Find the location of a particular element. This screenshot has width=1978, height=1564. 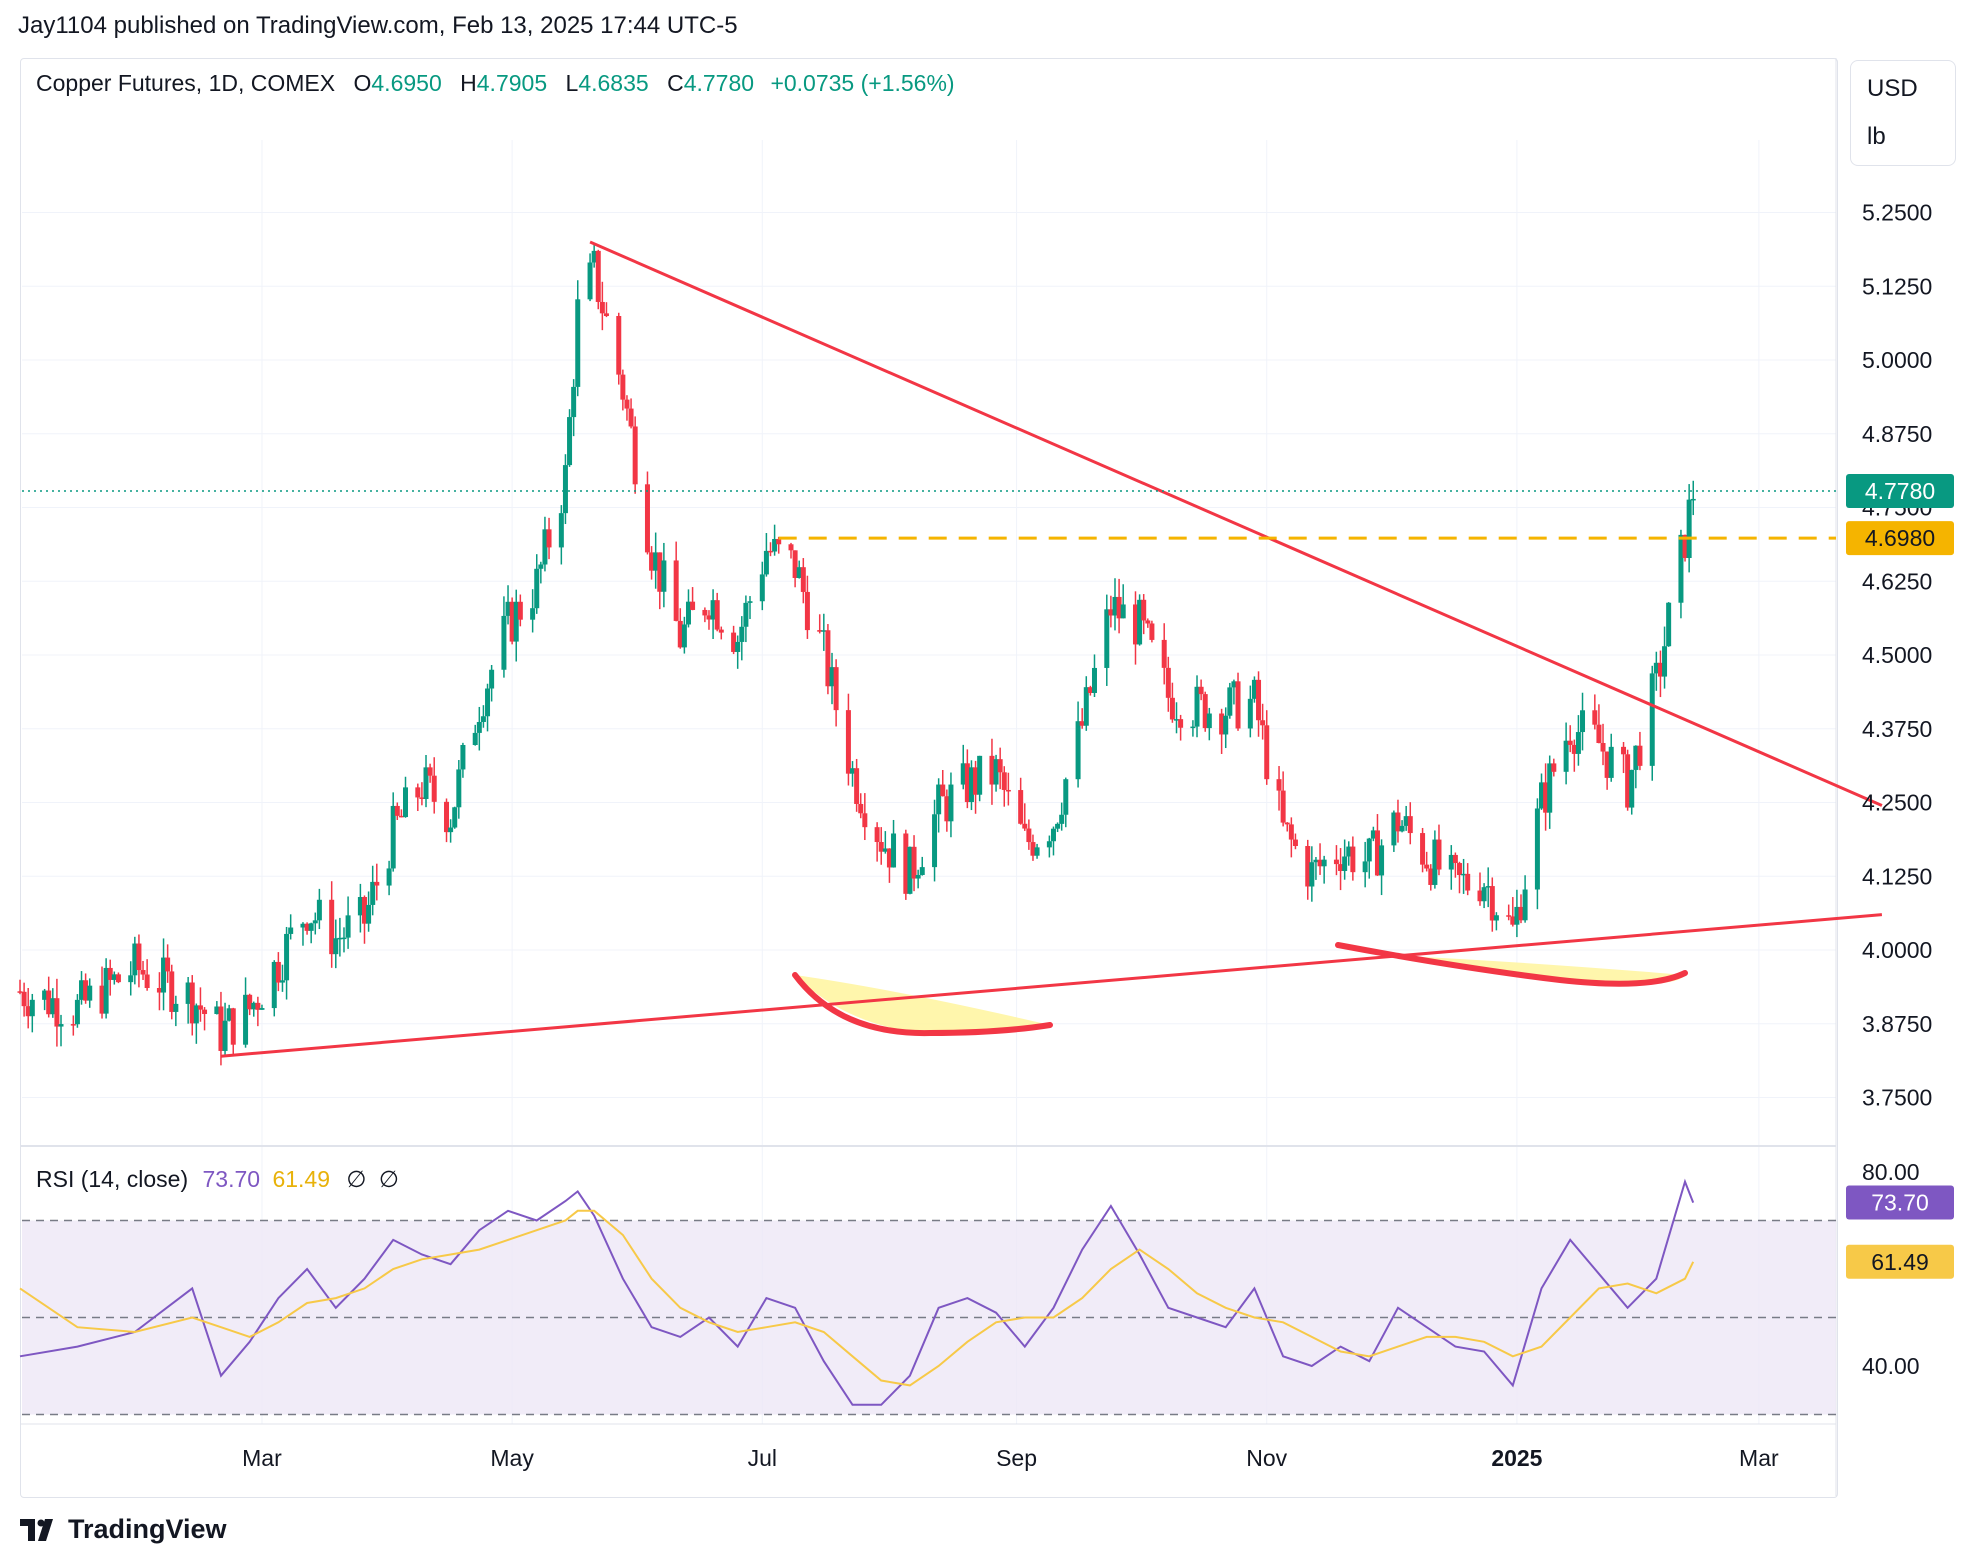

rsi-badge: 73.70 is located at coordinates (1900, 1203).